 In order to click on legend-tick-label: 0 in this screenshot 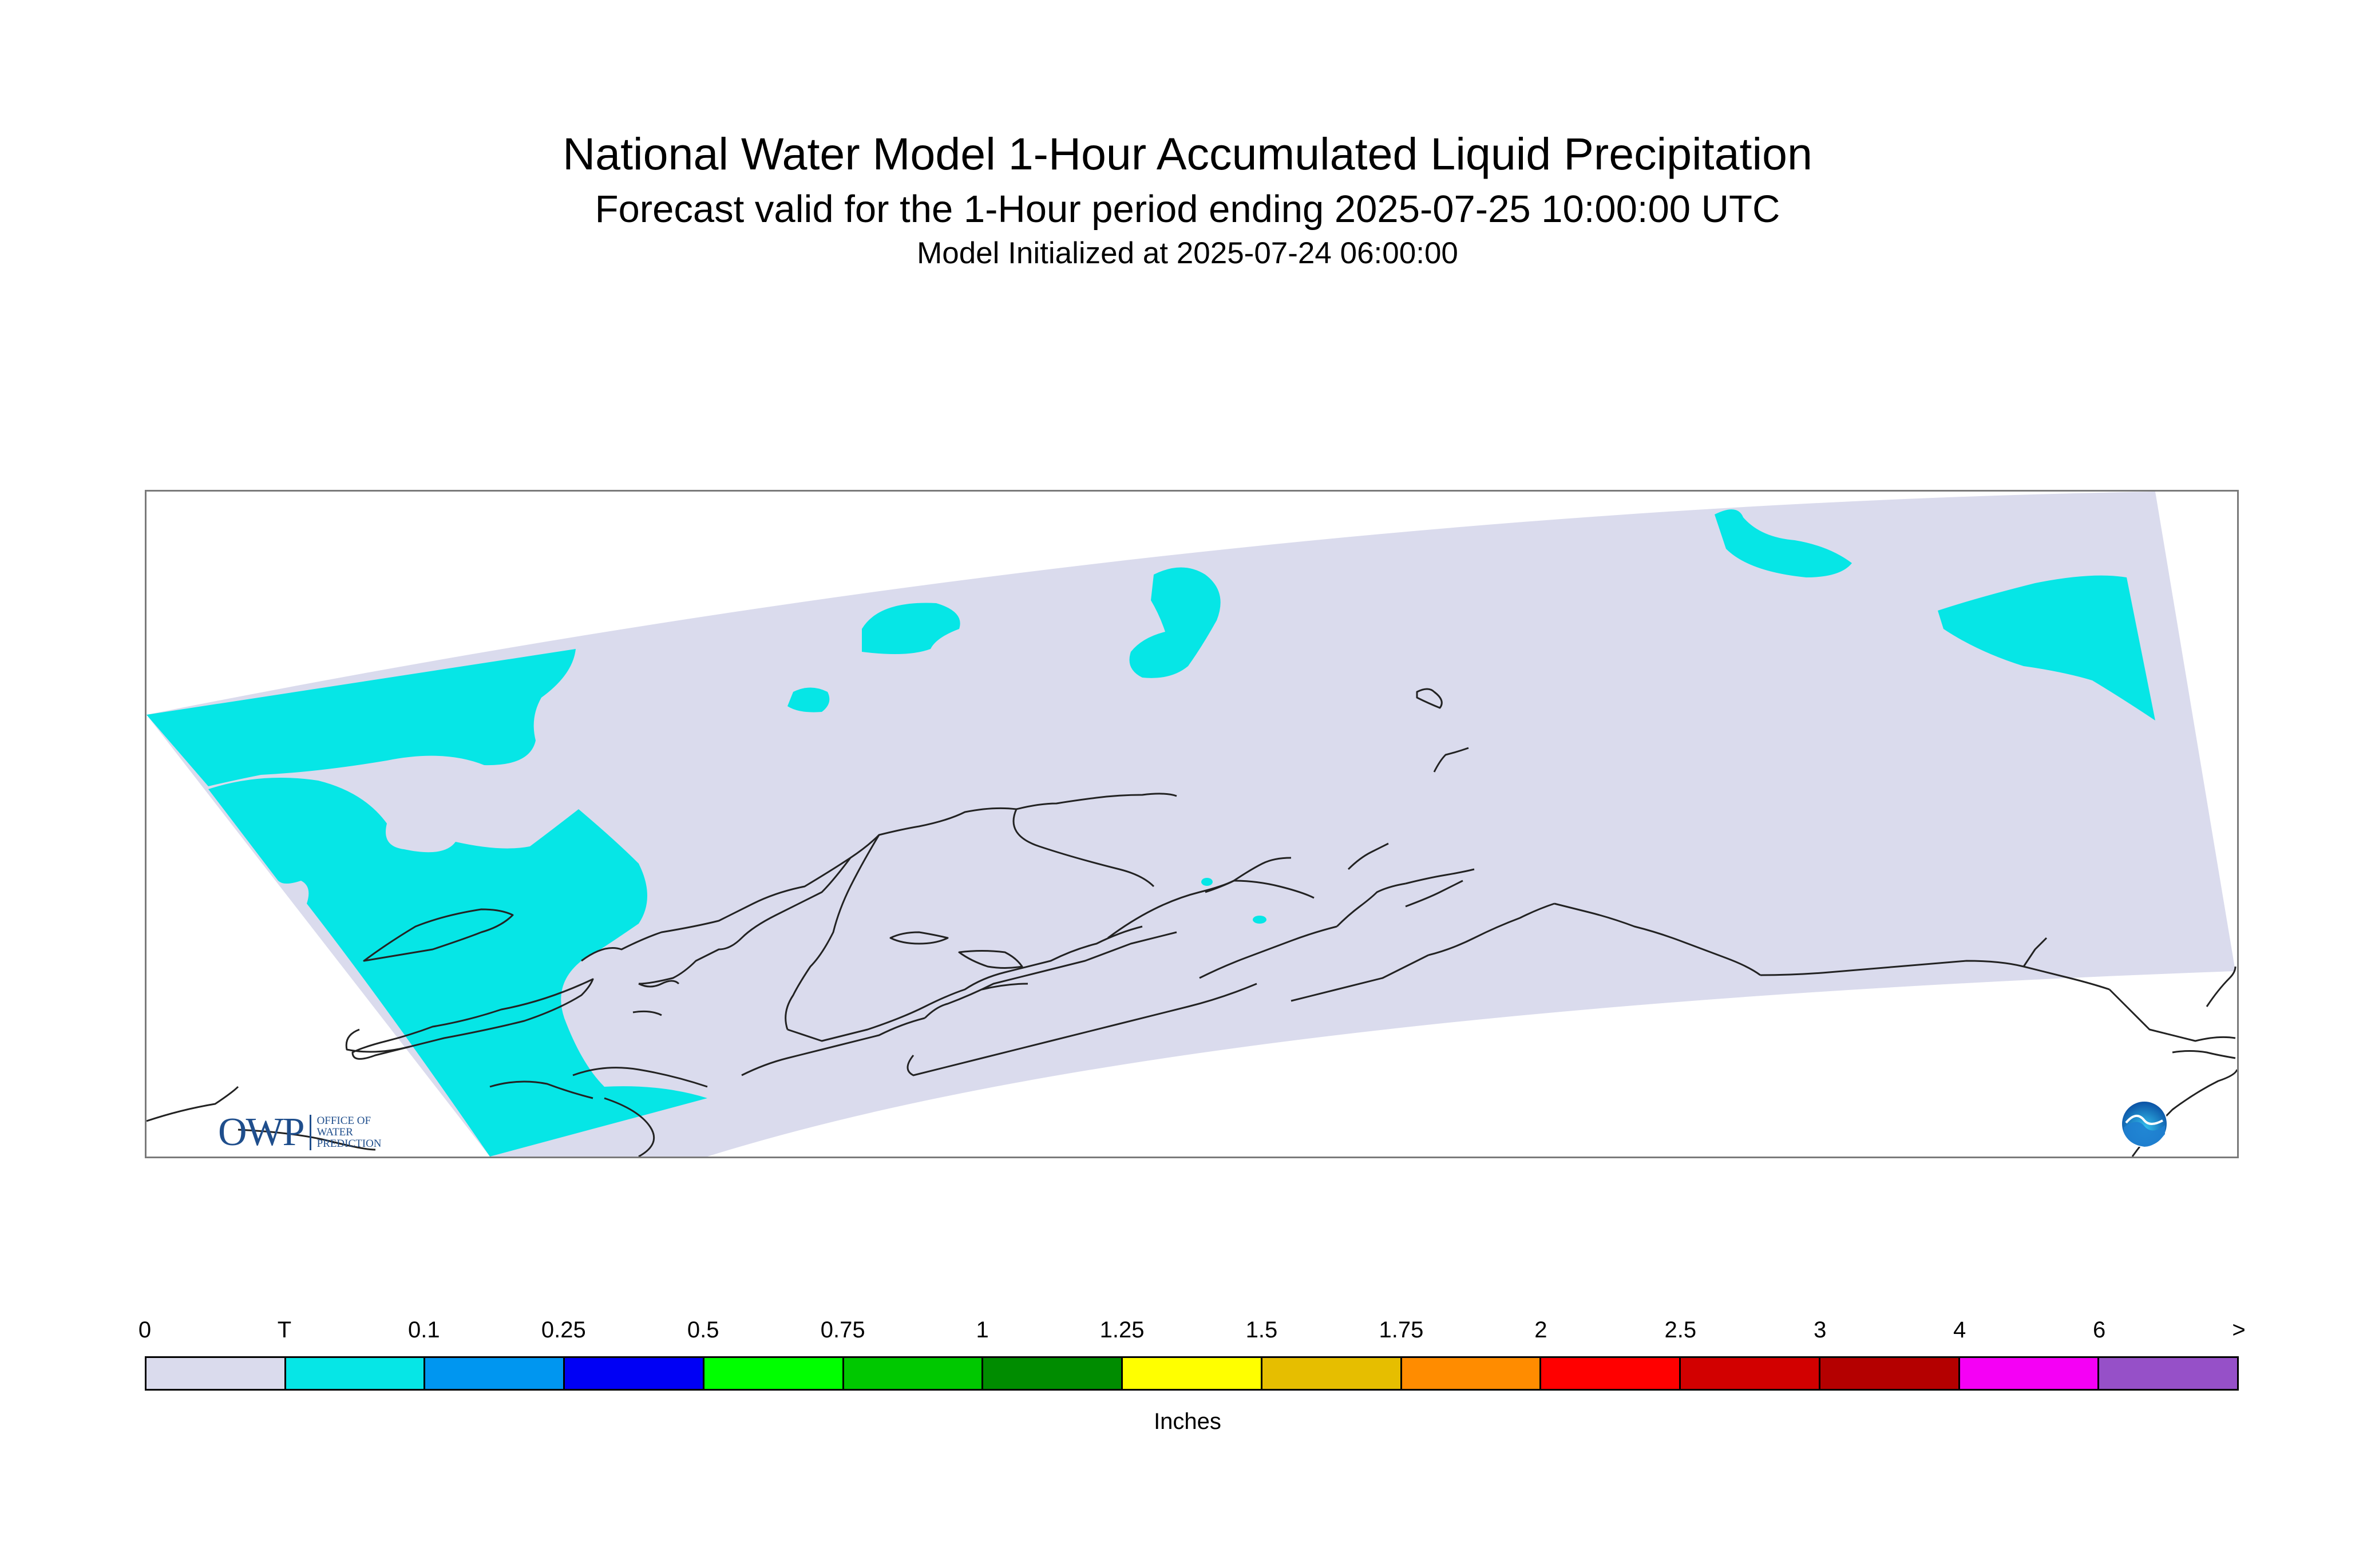, I will do `click(145, 1330)`.